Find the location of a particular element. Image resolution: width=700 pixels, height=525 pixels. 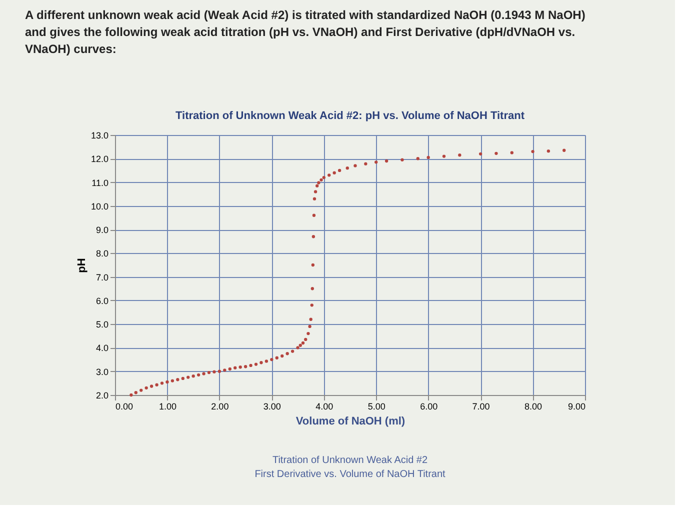

x-tick-label: 2.00 is located at coordinates (220, 407).